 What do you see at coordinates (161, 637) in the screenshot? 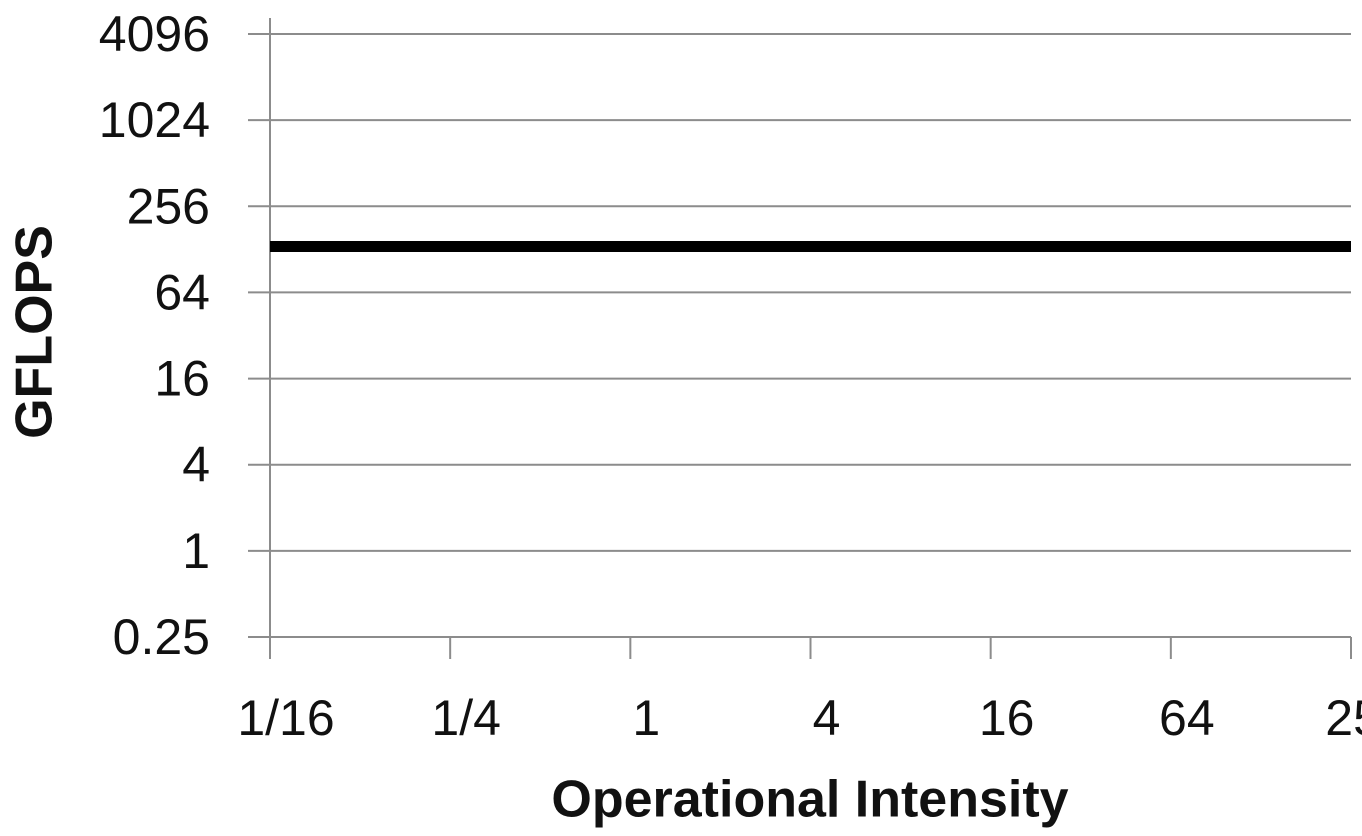
I see `y-tick-label: 0.25` at bounding box center [161, 637].